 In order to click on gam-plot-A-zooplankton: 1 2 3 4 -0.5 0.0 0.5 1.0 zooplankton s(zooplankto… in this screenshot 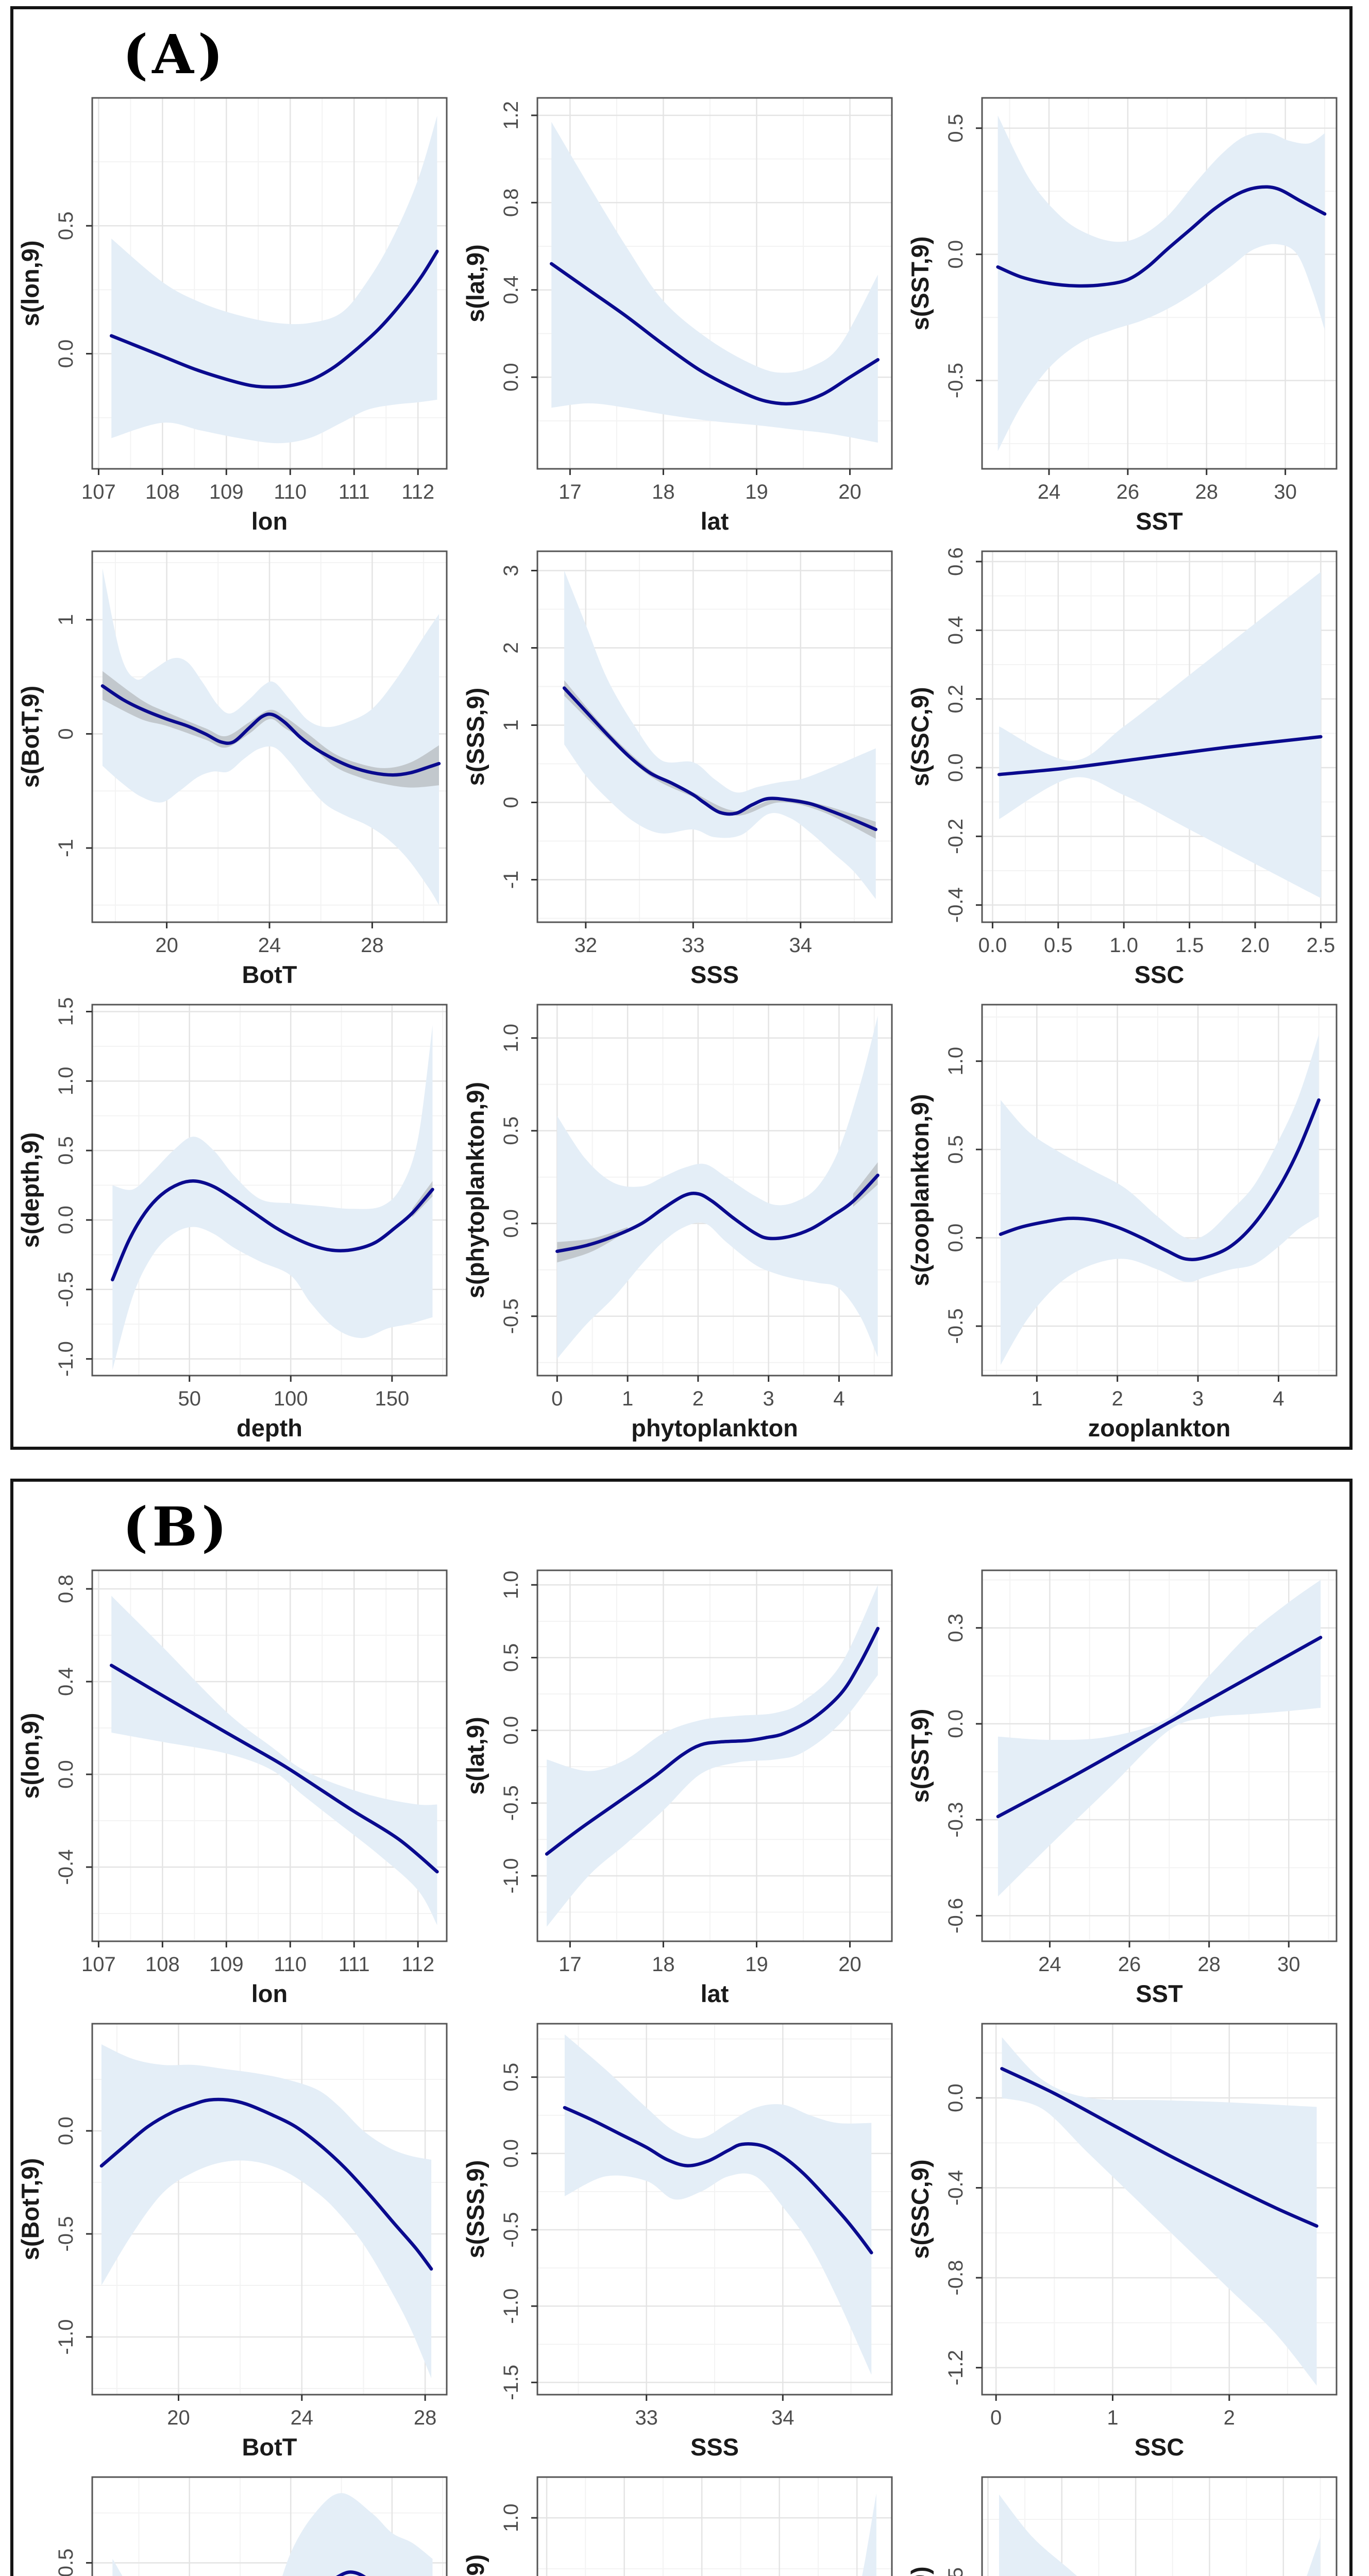, I will do `click(1122, 1223)`.